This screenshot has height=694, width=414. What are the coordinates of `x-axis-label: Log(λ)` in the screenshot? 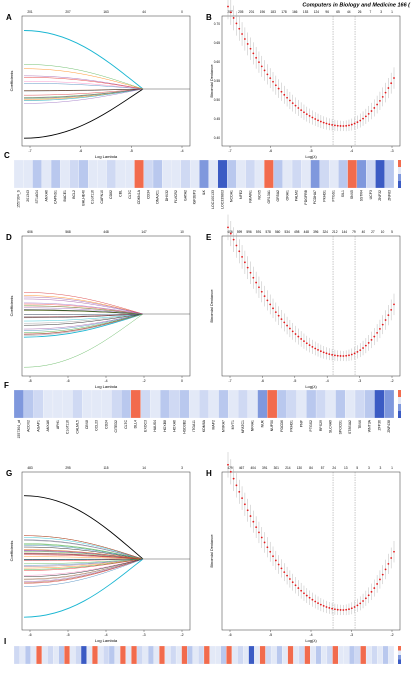 It's located at (311, 640).